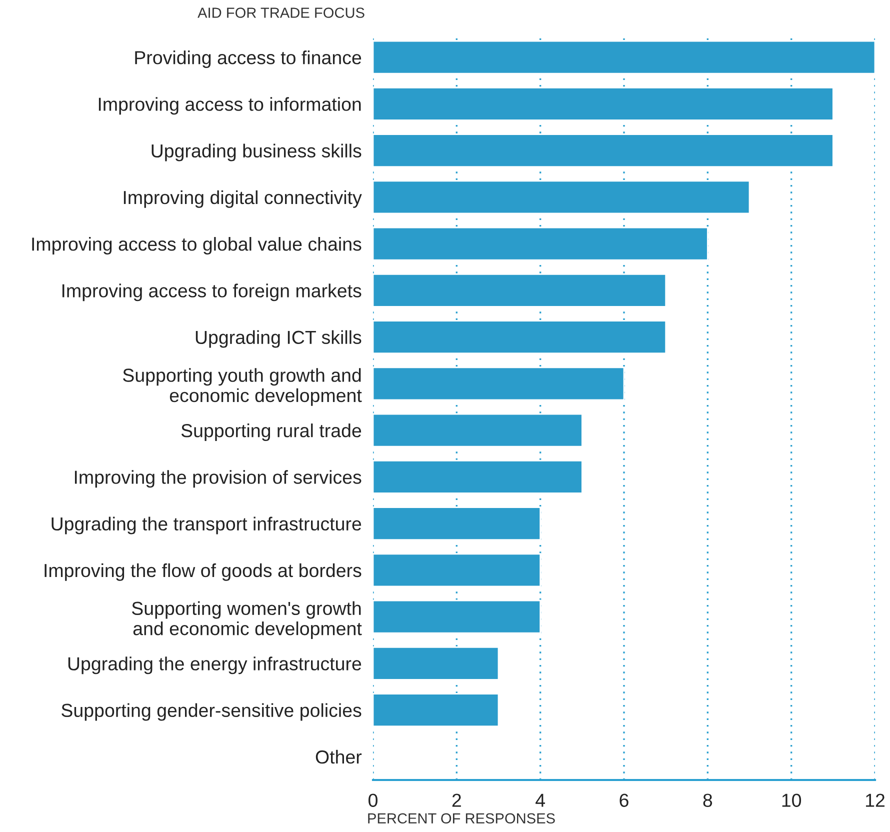  Describe the element at coordinates (624, 800) in the screenshot. I see `x-tick-label: 6` at that location.